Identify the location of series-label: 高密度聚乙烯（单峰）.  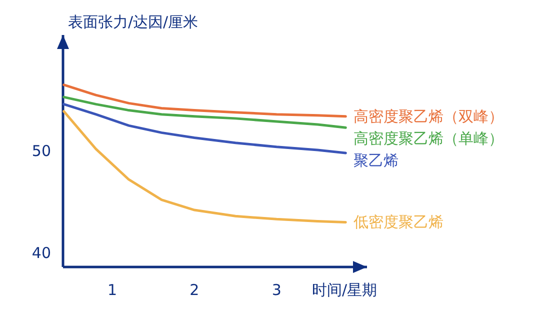
(429, 138).